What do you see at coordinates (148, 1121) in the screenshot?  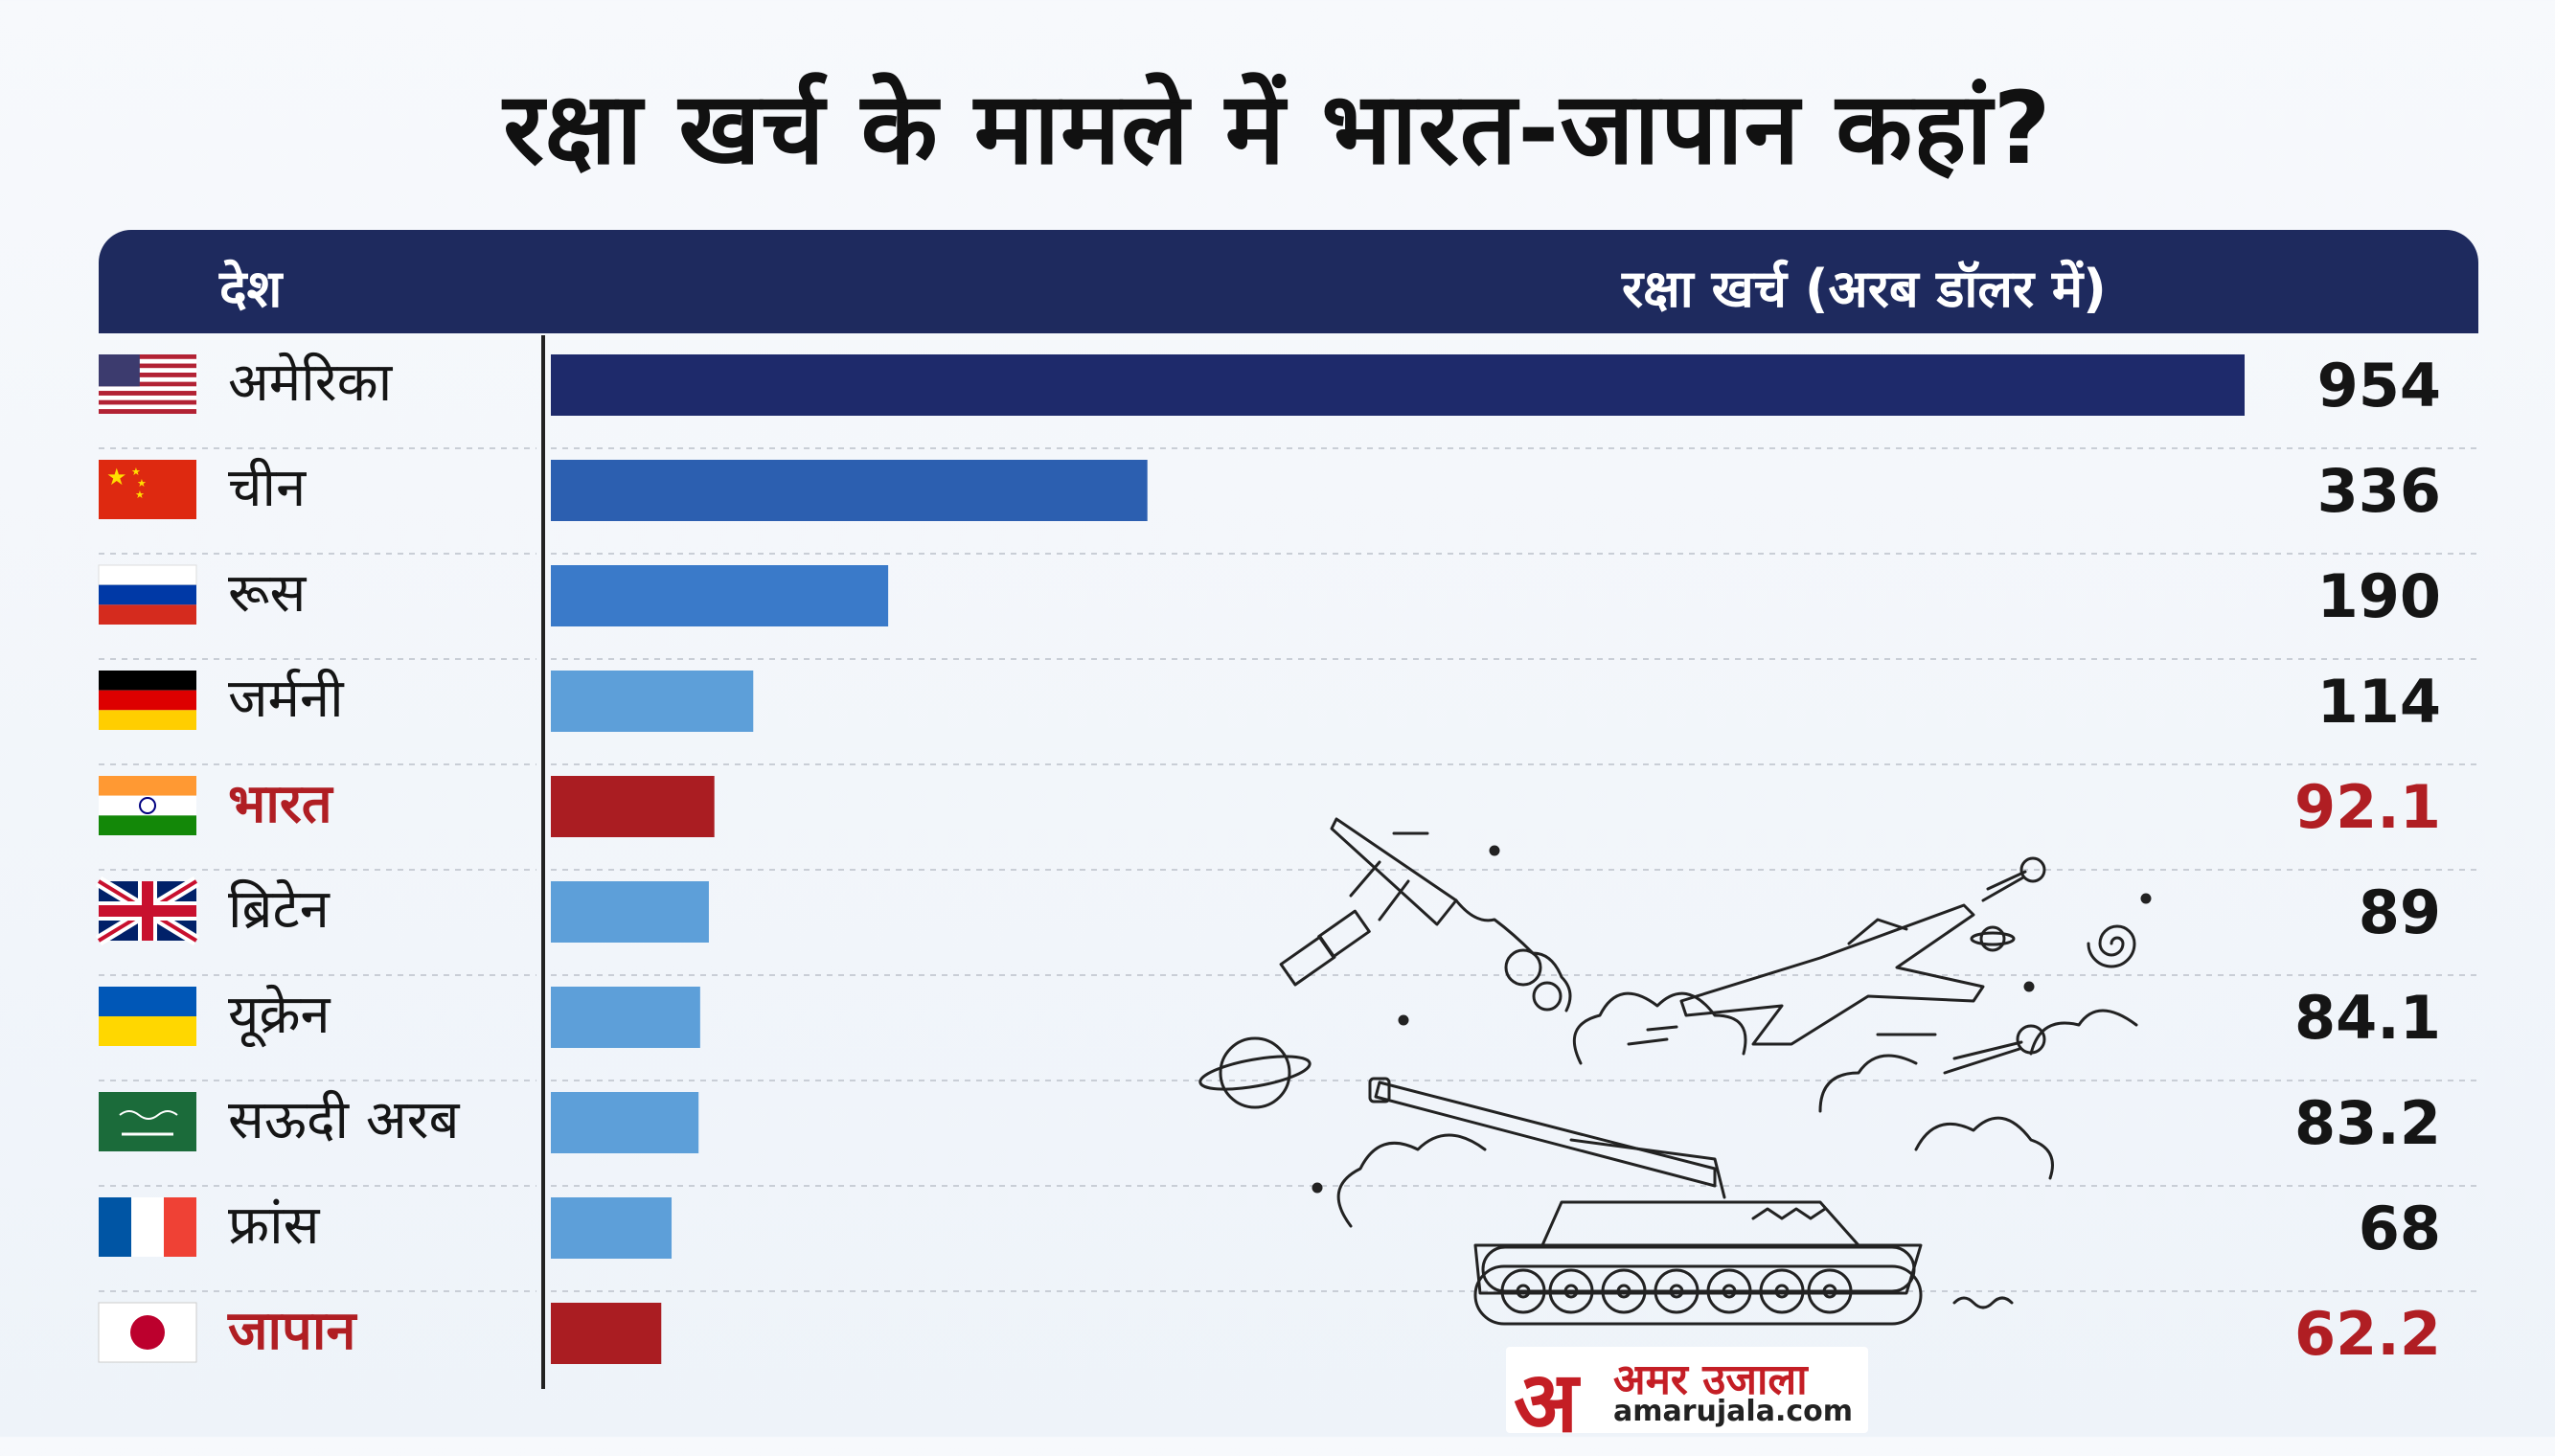 I see `saudi-flag-icon` at bounding box center [148, 1121].